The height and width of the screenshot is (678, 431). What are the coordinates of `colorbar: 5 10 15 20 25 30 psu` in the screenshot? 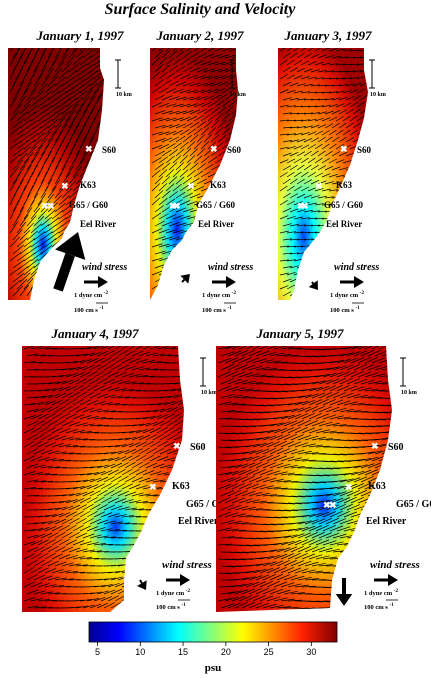 It's located at (213, 647).